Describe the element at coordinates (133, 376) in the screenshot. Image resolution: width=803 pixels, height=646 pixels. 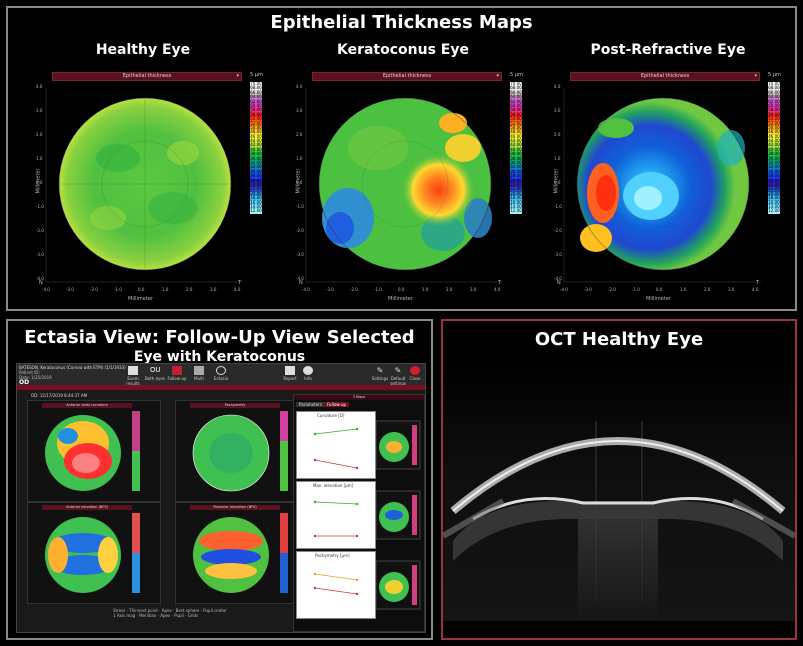
I see `toolbar-exam-results: Exam results` at that location.